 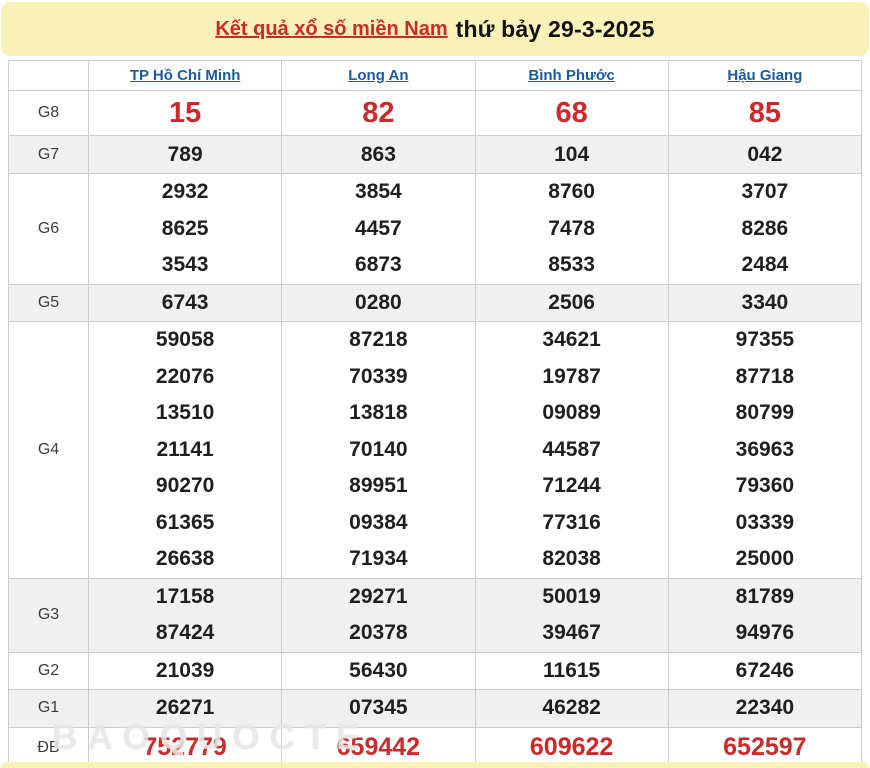 I want to click on result-cell: 752779, so click(x=185, y=747).